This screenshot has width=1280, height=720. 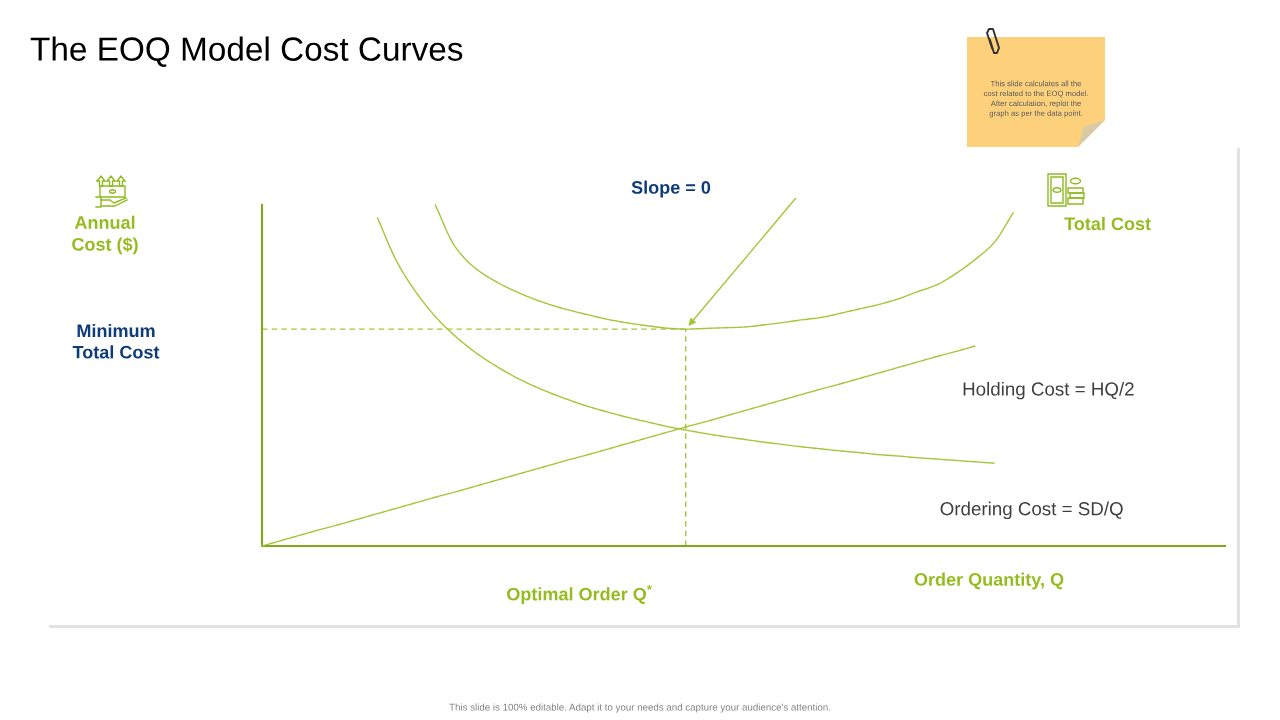 I want to click on text: Annual Cost ($), so click(x=105, y=235).